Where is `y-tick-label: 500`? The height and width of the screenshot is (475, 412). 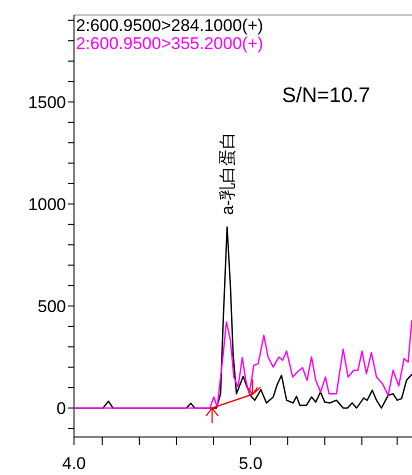
y-tick-label: 500 is located at coordinates (52, 306).